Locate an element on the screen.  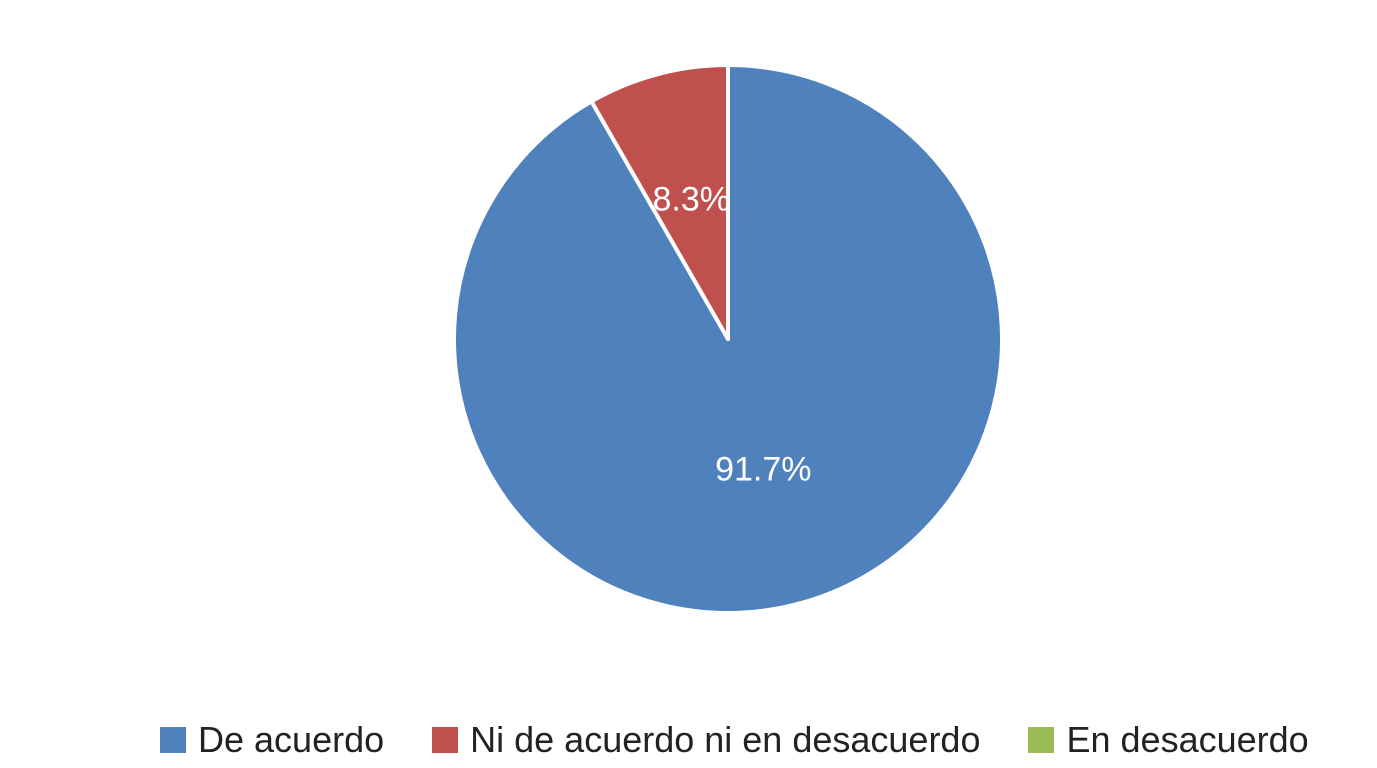
legend-label-en-desacuerdo: En desacuerdo is located at coordinates (1187, 739).